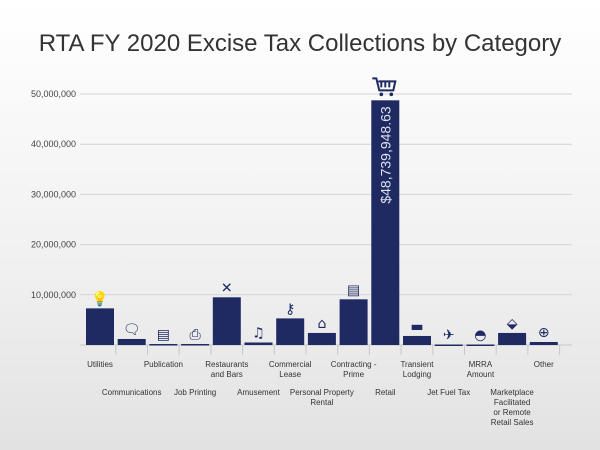  I want to click on y-tick-label: 40,000,000, so click(53, 144).